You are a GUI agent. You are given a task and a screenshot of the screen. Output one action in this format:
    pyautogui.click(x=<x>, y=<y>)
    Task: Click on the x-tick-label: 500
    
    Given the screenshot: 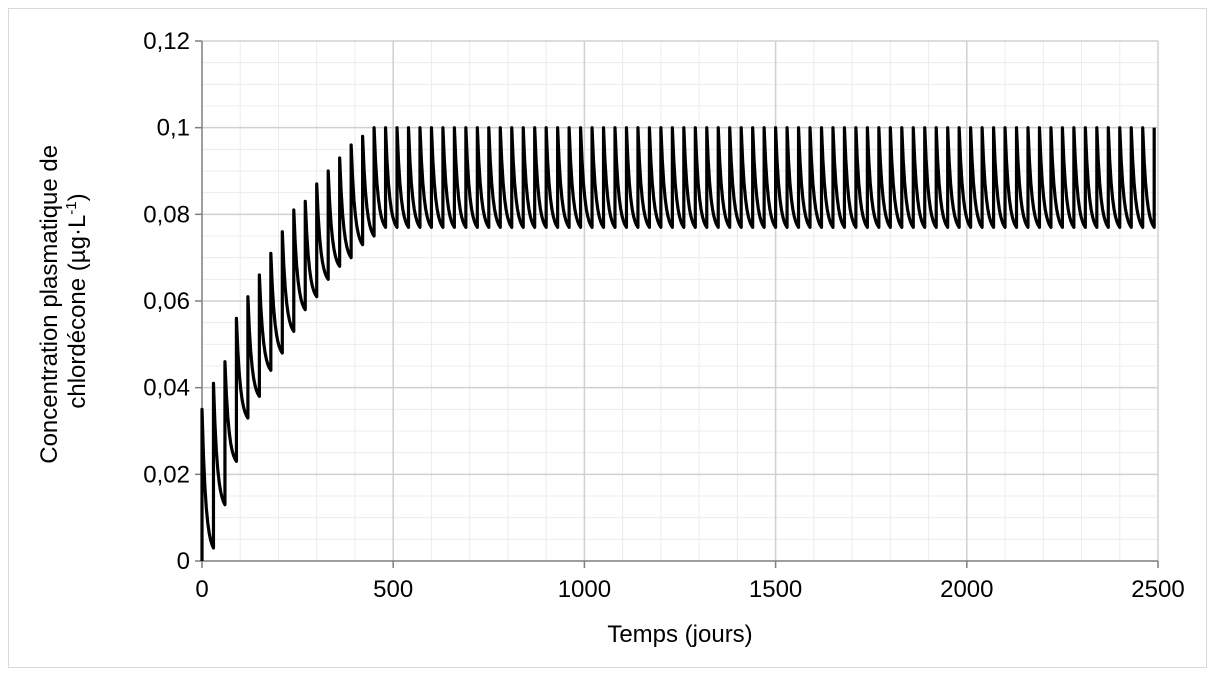 What is the action you would take?
    pyautogui.click(x=393, y=589)
    